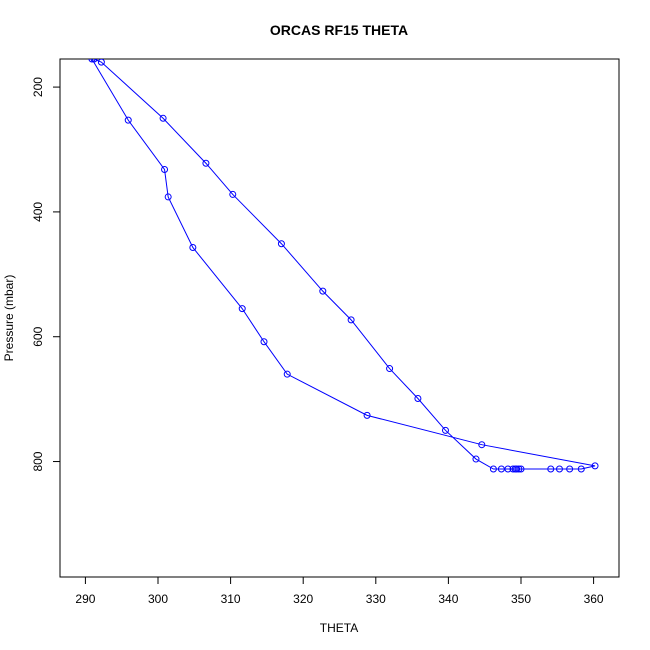 The image size is (650, 650). What do you see at coordinates (158, 599) in the screenshot?
I see `x-tick-label: 300` at bounding box center [158, 599].